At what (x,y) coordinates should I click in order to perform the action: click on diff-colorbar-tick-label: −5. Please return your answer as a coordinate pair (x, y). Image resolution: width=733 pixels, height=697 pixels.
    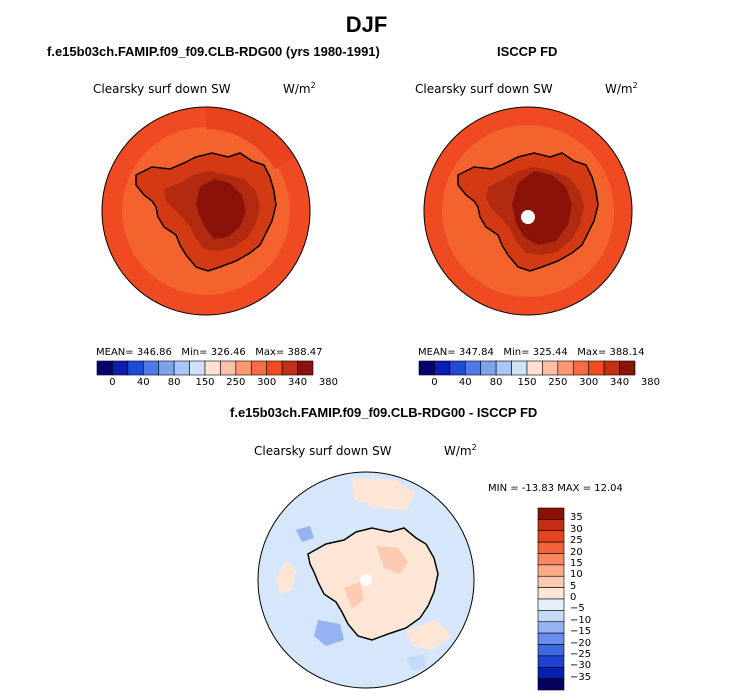
    Looking at the image, I should click on (577, 609).